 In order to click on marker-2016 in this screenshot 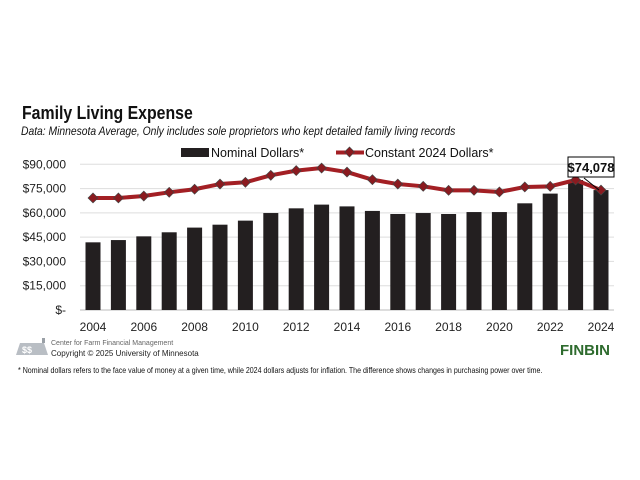, I will do `click(398, 184)`.